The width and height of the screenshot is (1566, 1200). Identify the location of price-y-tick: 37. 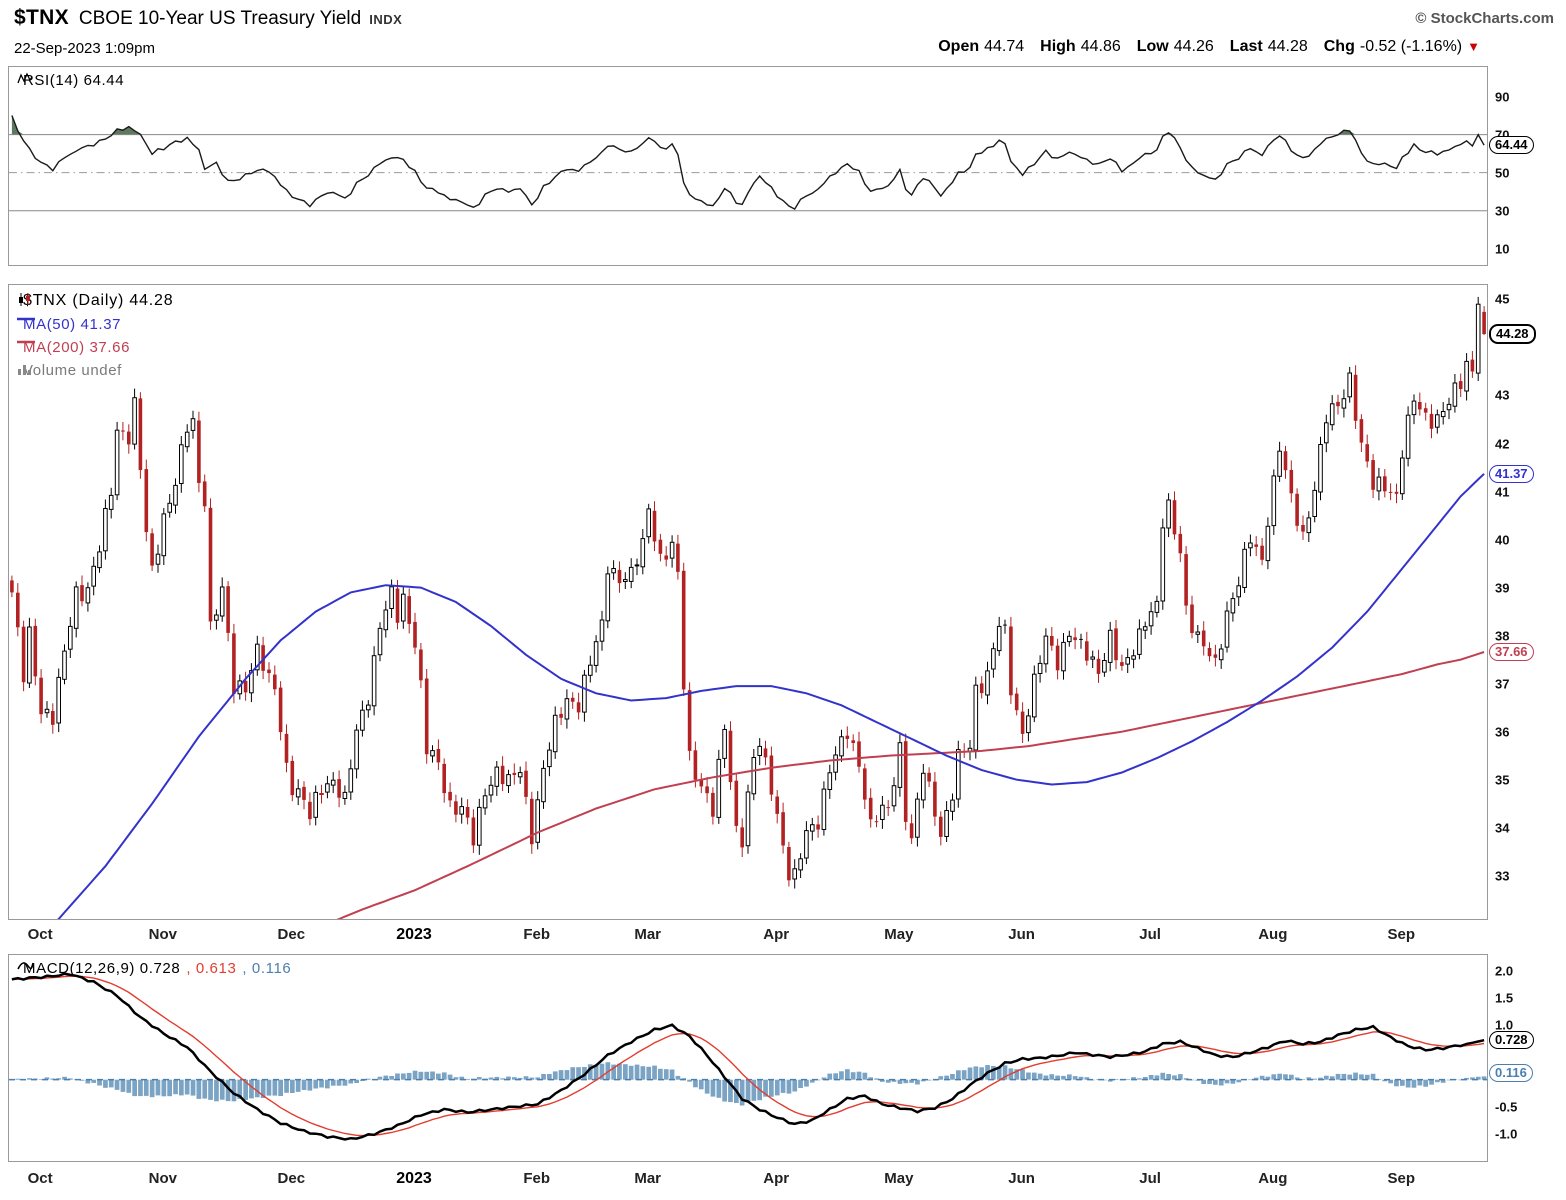
(1502, 684).